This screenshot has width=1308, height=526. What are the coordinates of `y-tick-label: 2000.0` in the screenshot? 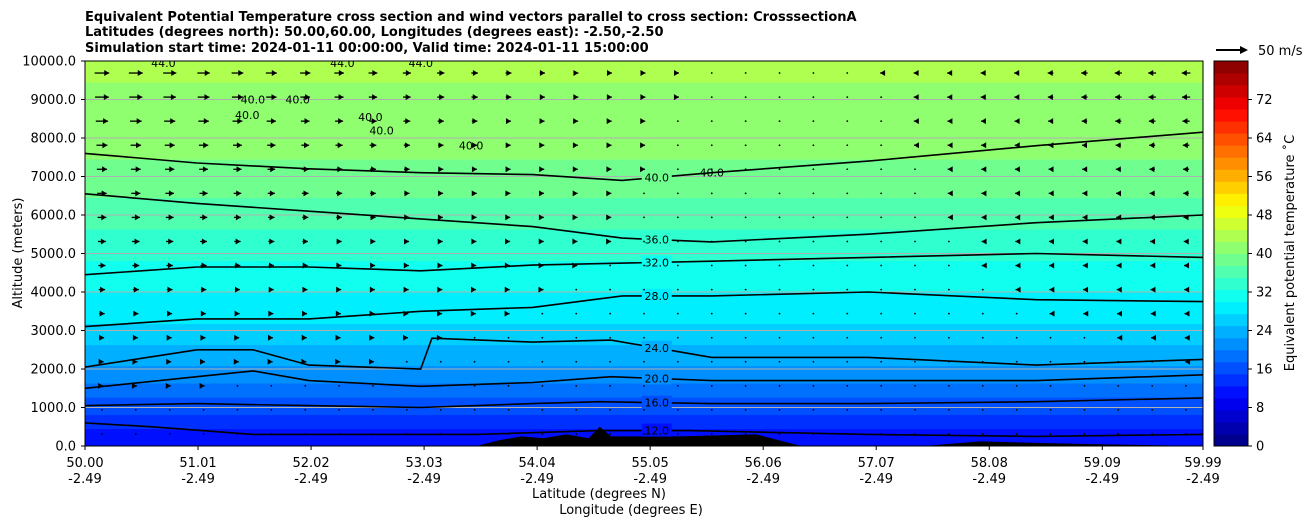 It's located at (54, 370).